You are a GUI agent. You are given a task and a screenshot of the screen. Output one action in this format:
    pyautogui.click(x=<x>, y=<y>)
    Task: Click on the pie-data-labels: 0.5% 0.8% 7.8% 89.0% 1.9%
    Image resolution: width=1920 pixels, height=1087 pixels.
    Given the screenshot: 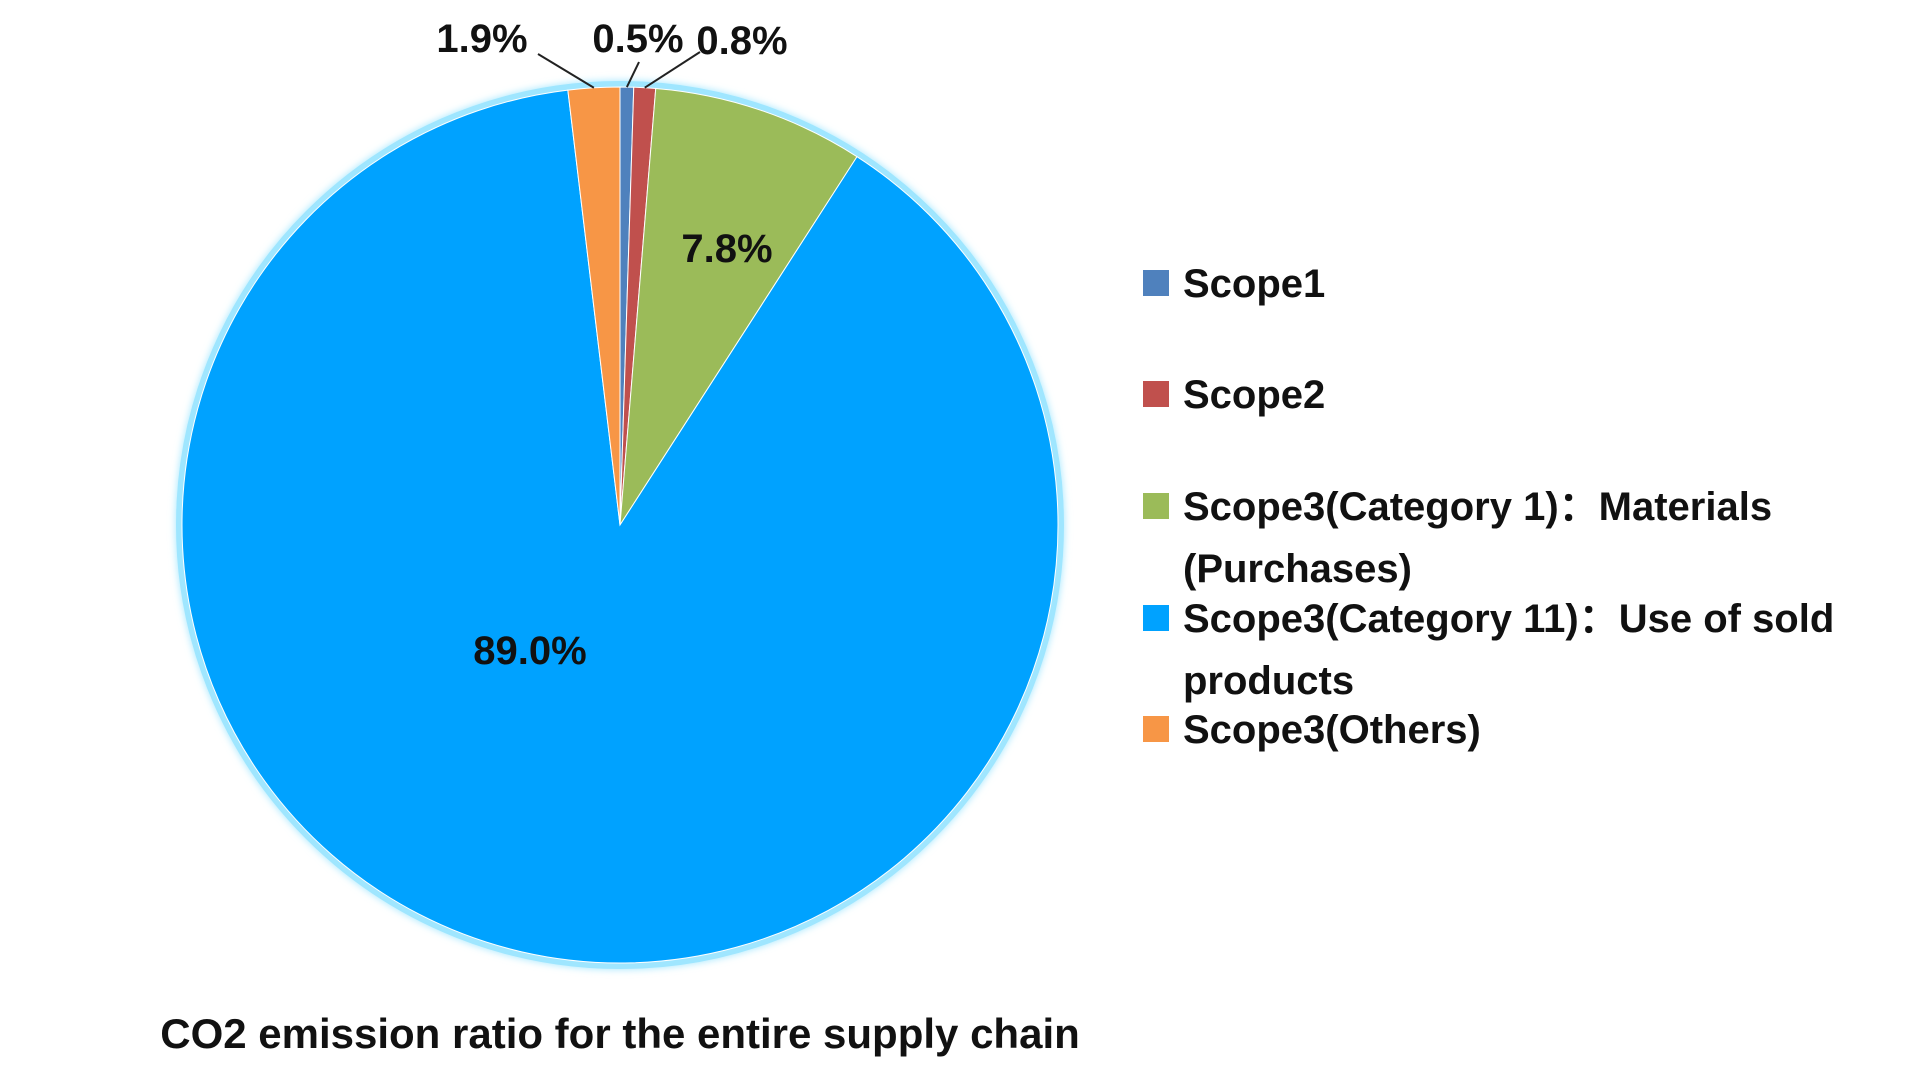 What is the action you would take?
    pyautogui.click(x=611, y=345)
    